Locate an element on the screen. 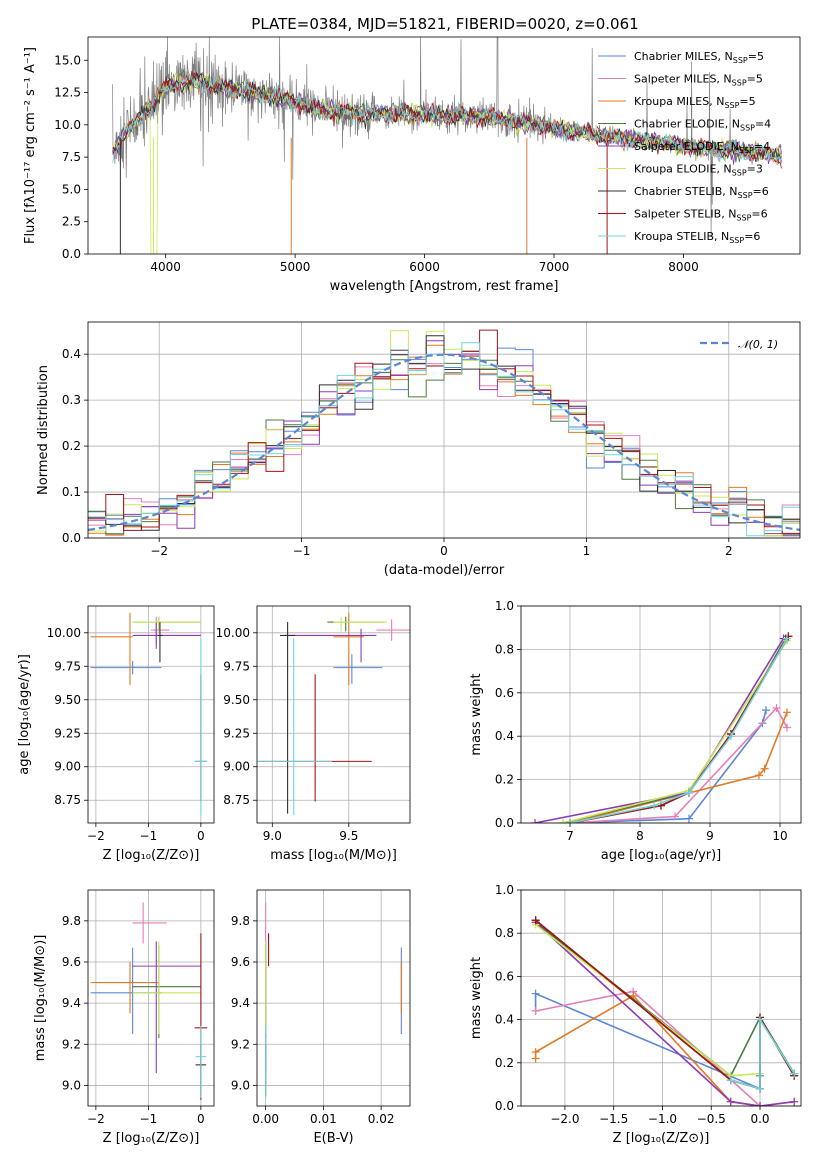 Image resolution: width=819 pixels, height=1170 pixels. x-tick-label: 10 is located at coordinates (779, 836).